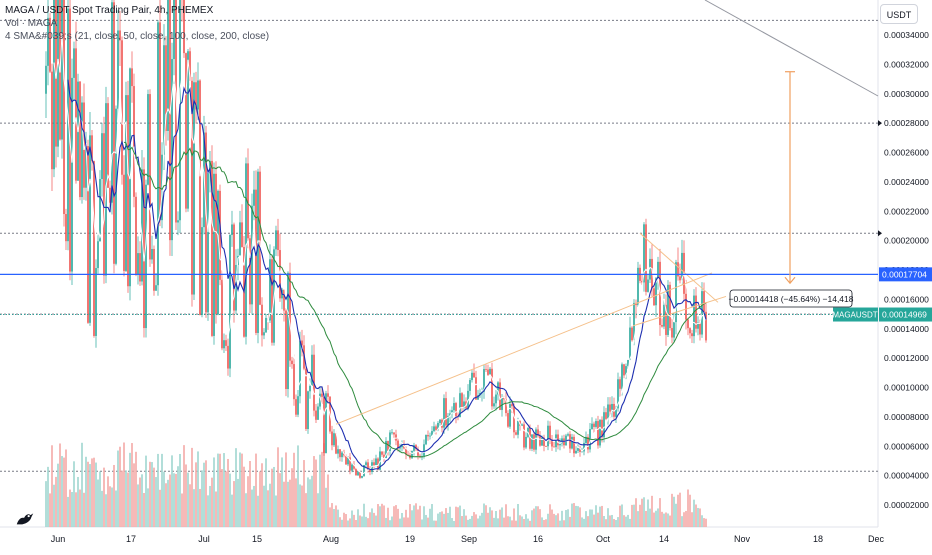 Image resolution: width=932 pixels, height=555 pixels. What do you see at coordinates (906, 446) in the screenshot?
I see `price-axis-label: 0.00006000` at bounding box center [906, 446].